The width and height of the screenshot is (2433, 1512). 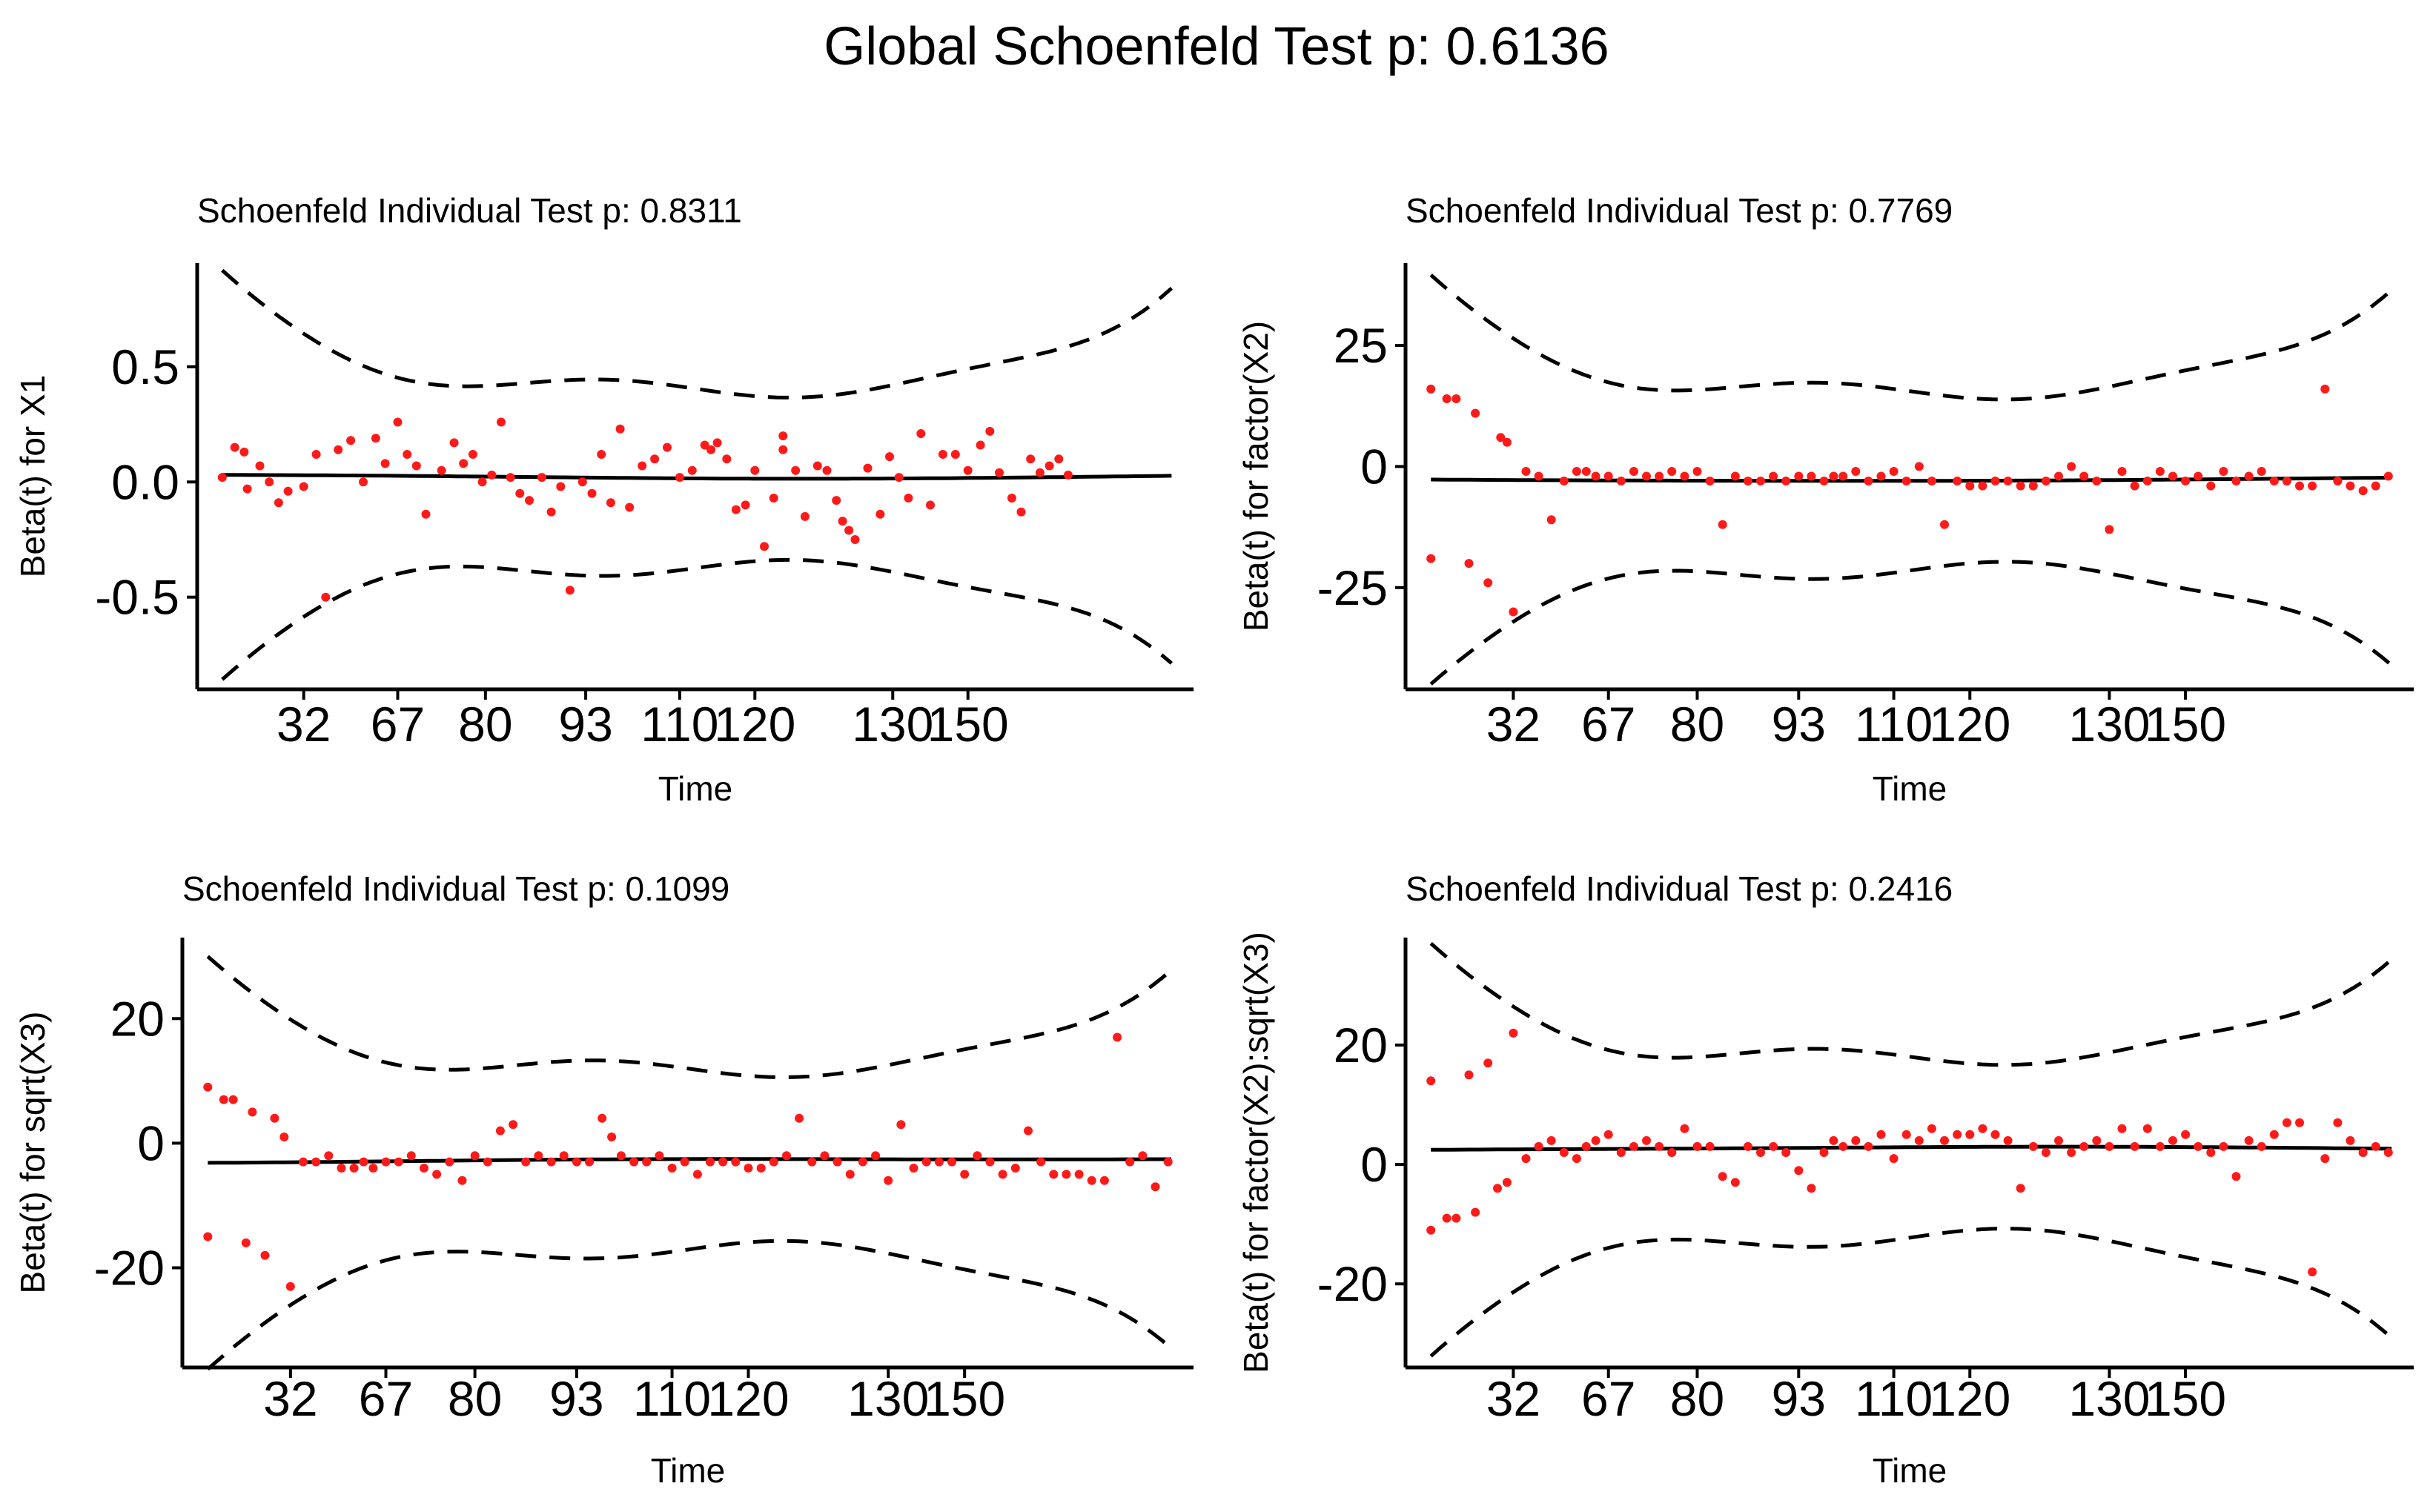 I want to click on x-tick-label: 32, so click(x=304, y=725).